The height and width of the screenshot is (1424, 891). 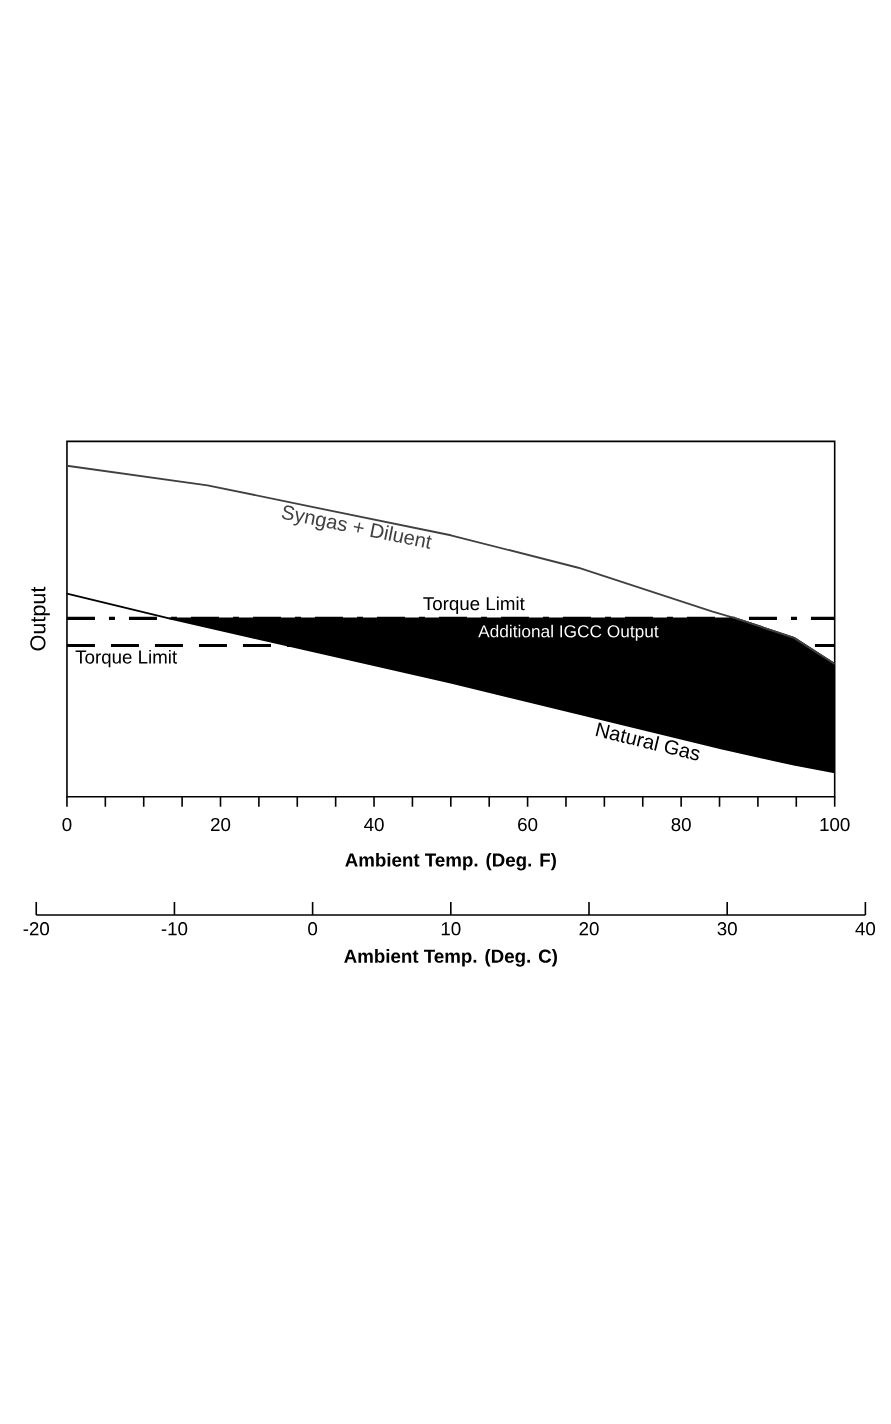 What do you see at coordinates (356, 527) in the screenshot?
I see `text: Syngas + Diluent` at bounding box center [356, 527].